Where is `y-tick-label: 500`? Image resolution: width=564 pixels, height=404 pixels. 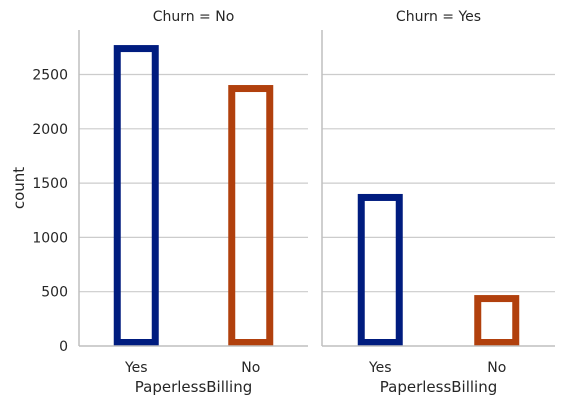 y-tick-label: 500 is located at coordinates (54, 293).